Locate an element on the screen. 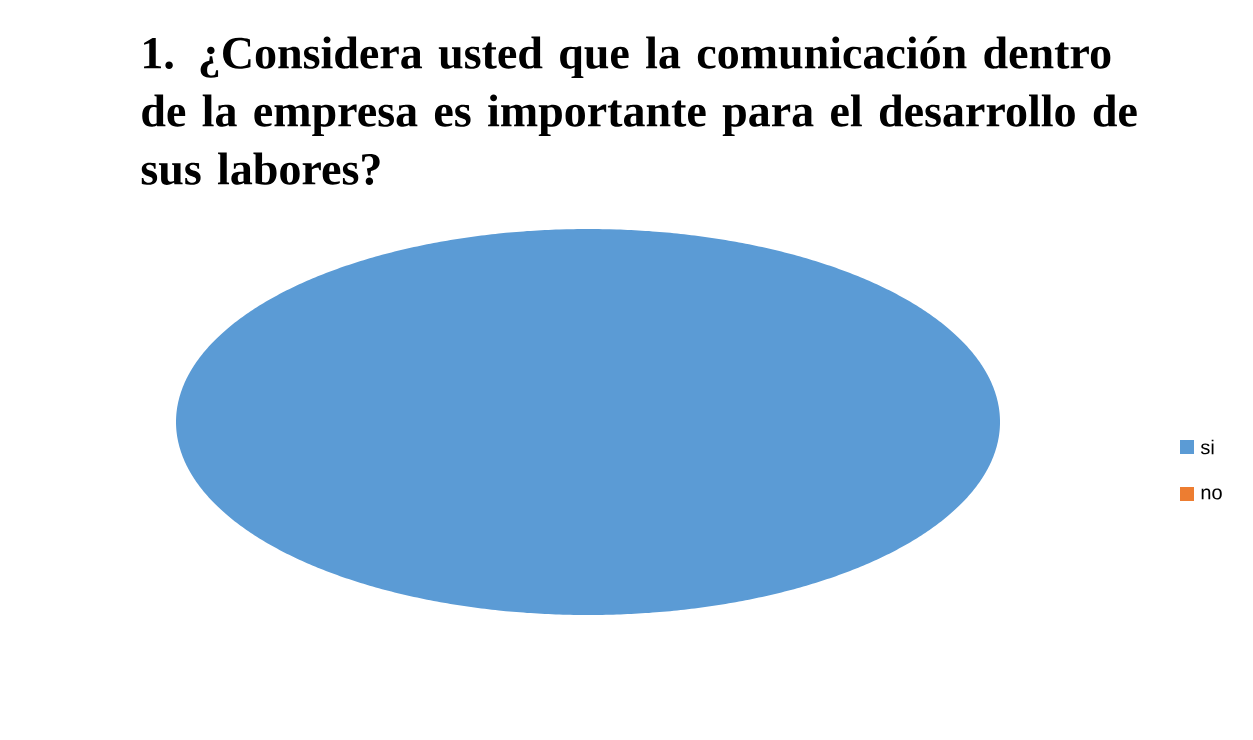  legend-label: si is located at coordinates (1207, 447).